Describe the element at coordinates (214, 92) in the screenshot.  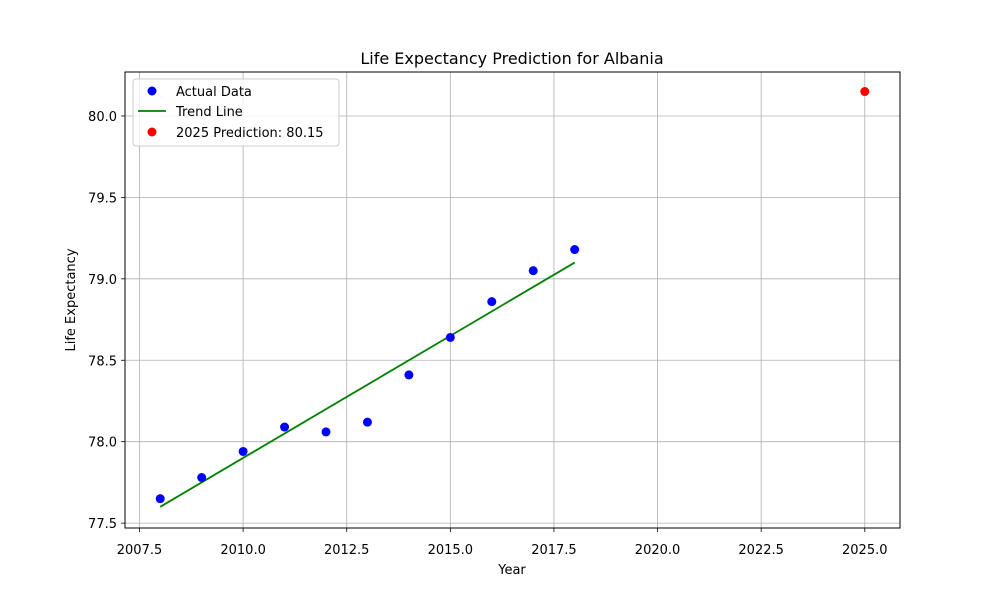
I see `legend-label-actual: Actual Data` at that location.